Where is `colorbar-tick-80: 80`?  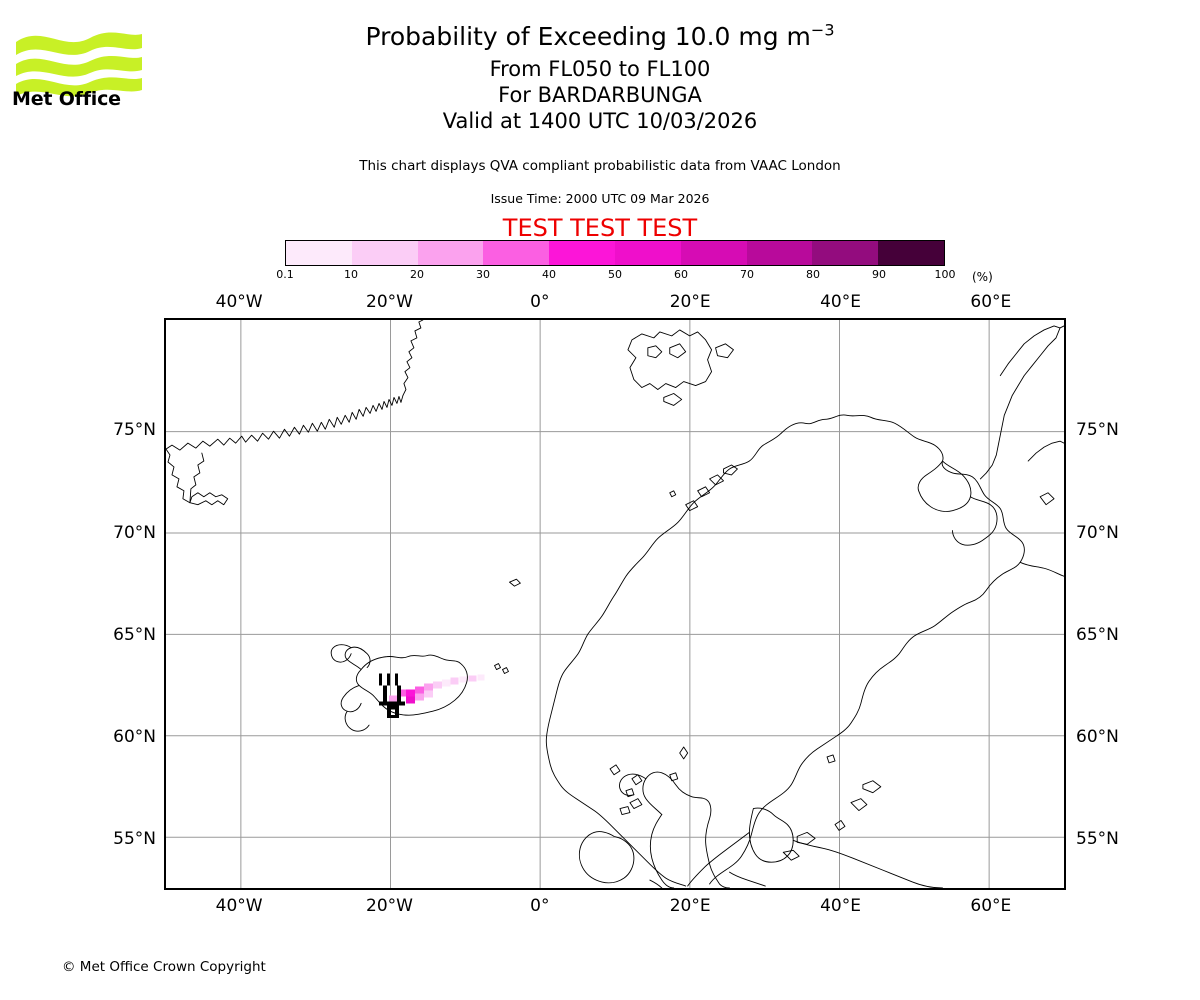 colorbar-tick-80: 80 is located at coordinates (813, 274).